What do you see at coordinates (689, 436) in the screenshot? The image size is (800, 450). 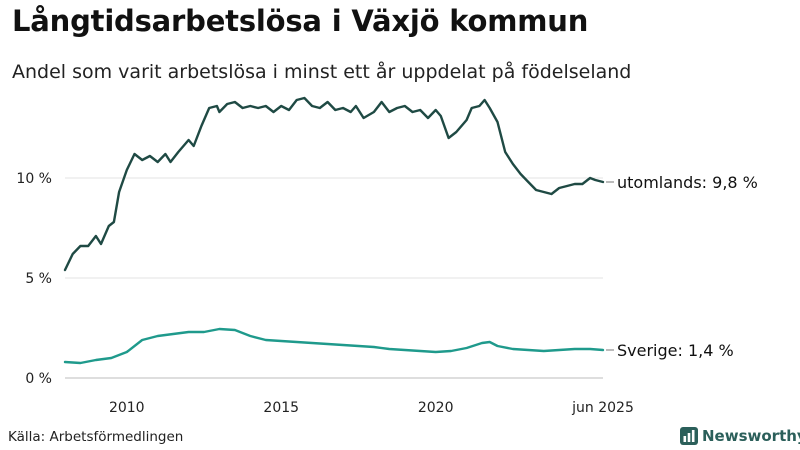 I see `bar-chart-icon` at bounding box center [689, 436].